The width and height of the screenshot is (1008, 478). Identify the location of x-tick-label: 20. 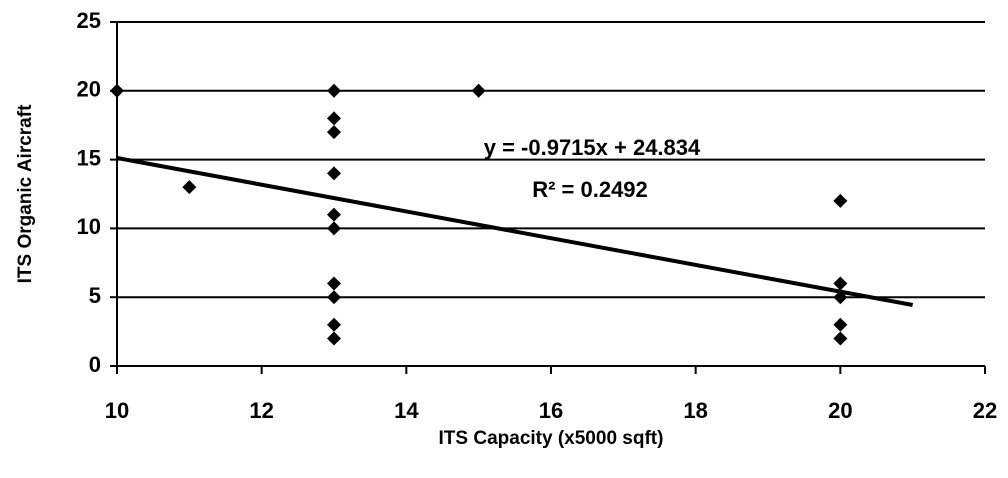
(840, 410).